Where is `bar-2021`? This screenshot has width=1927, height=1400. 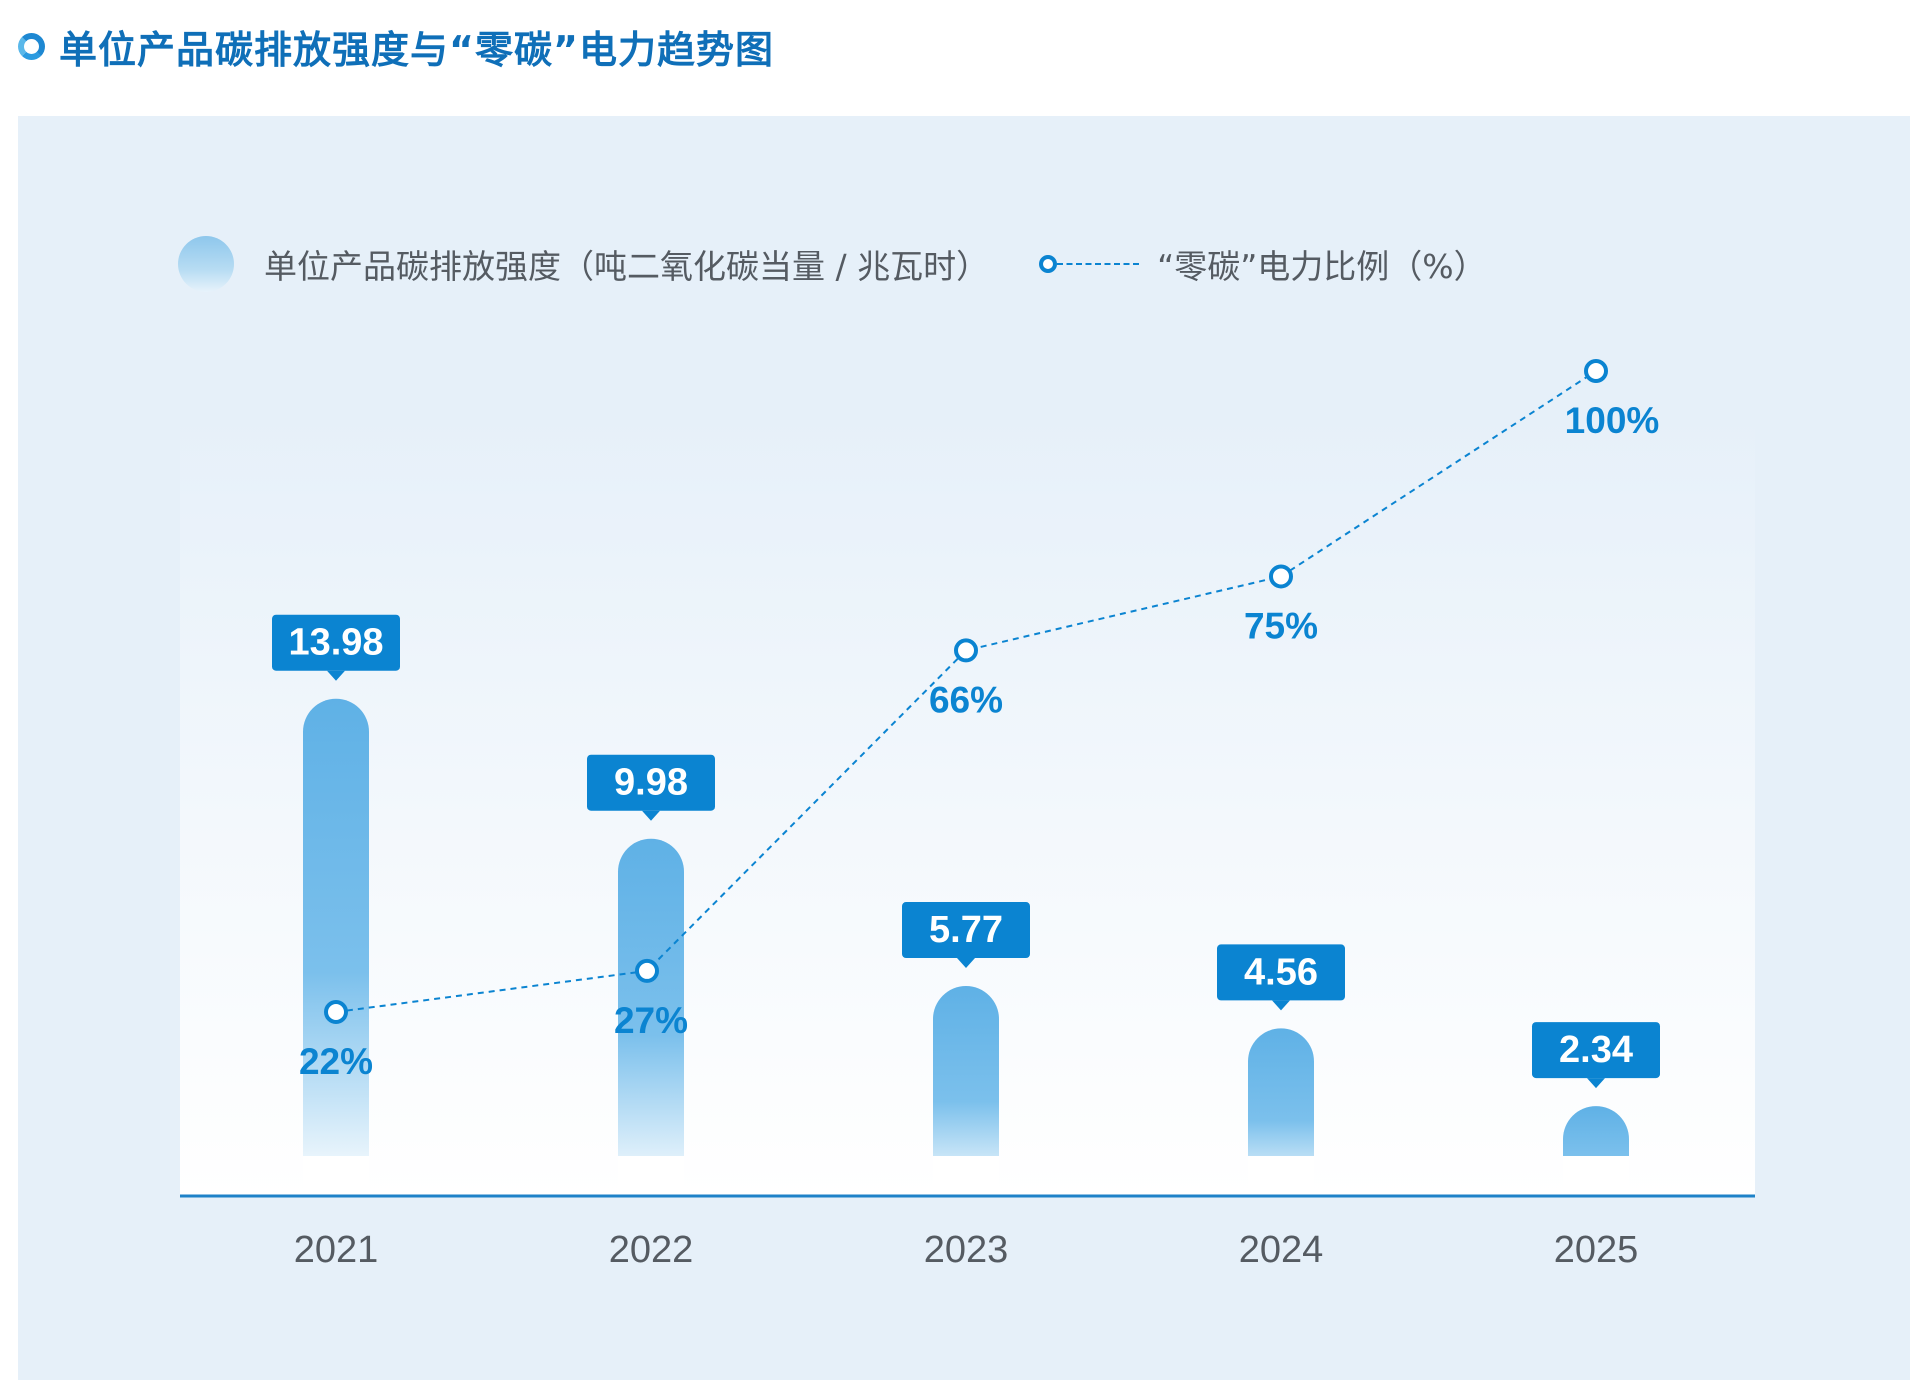 bar-2021 is located at coordinates (336, 947).